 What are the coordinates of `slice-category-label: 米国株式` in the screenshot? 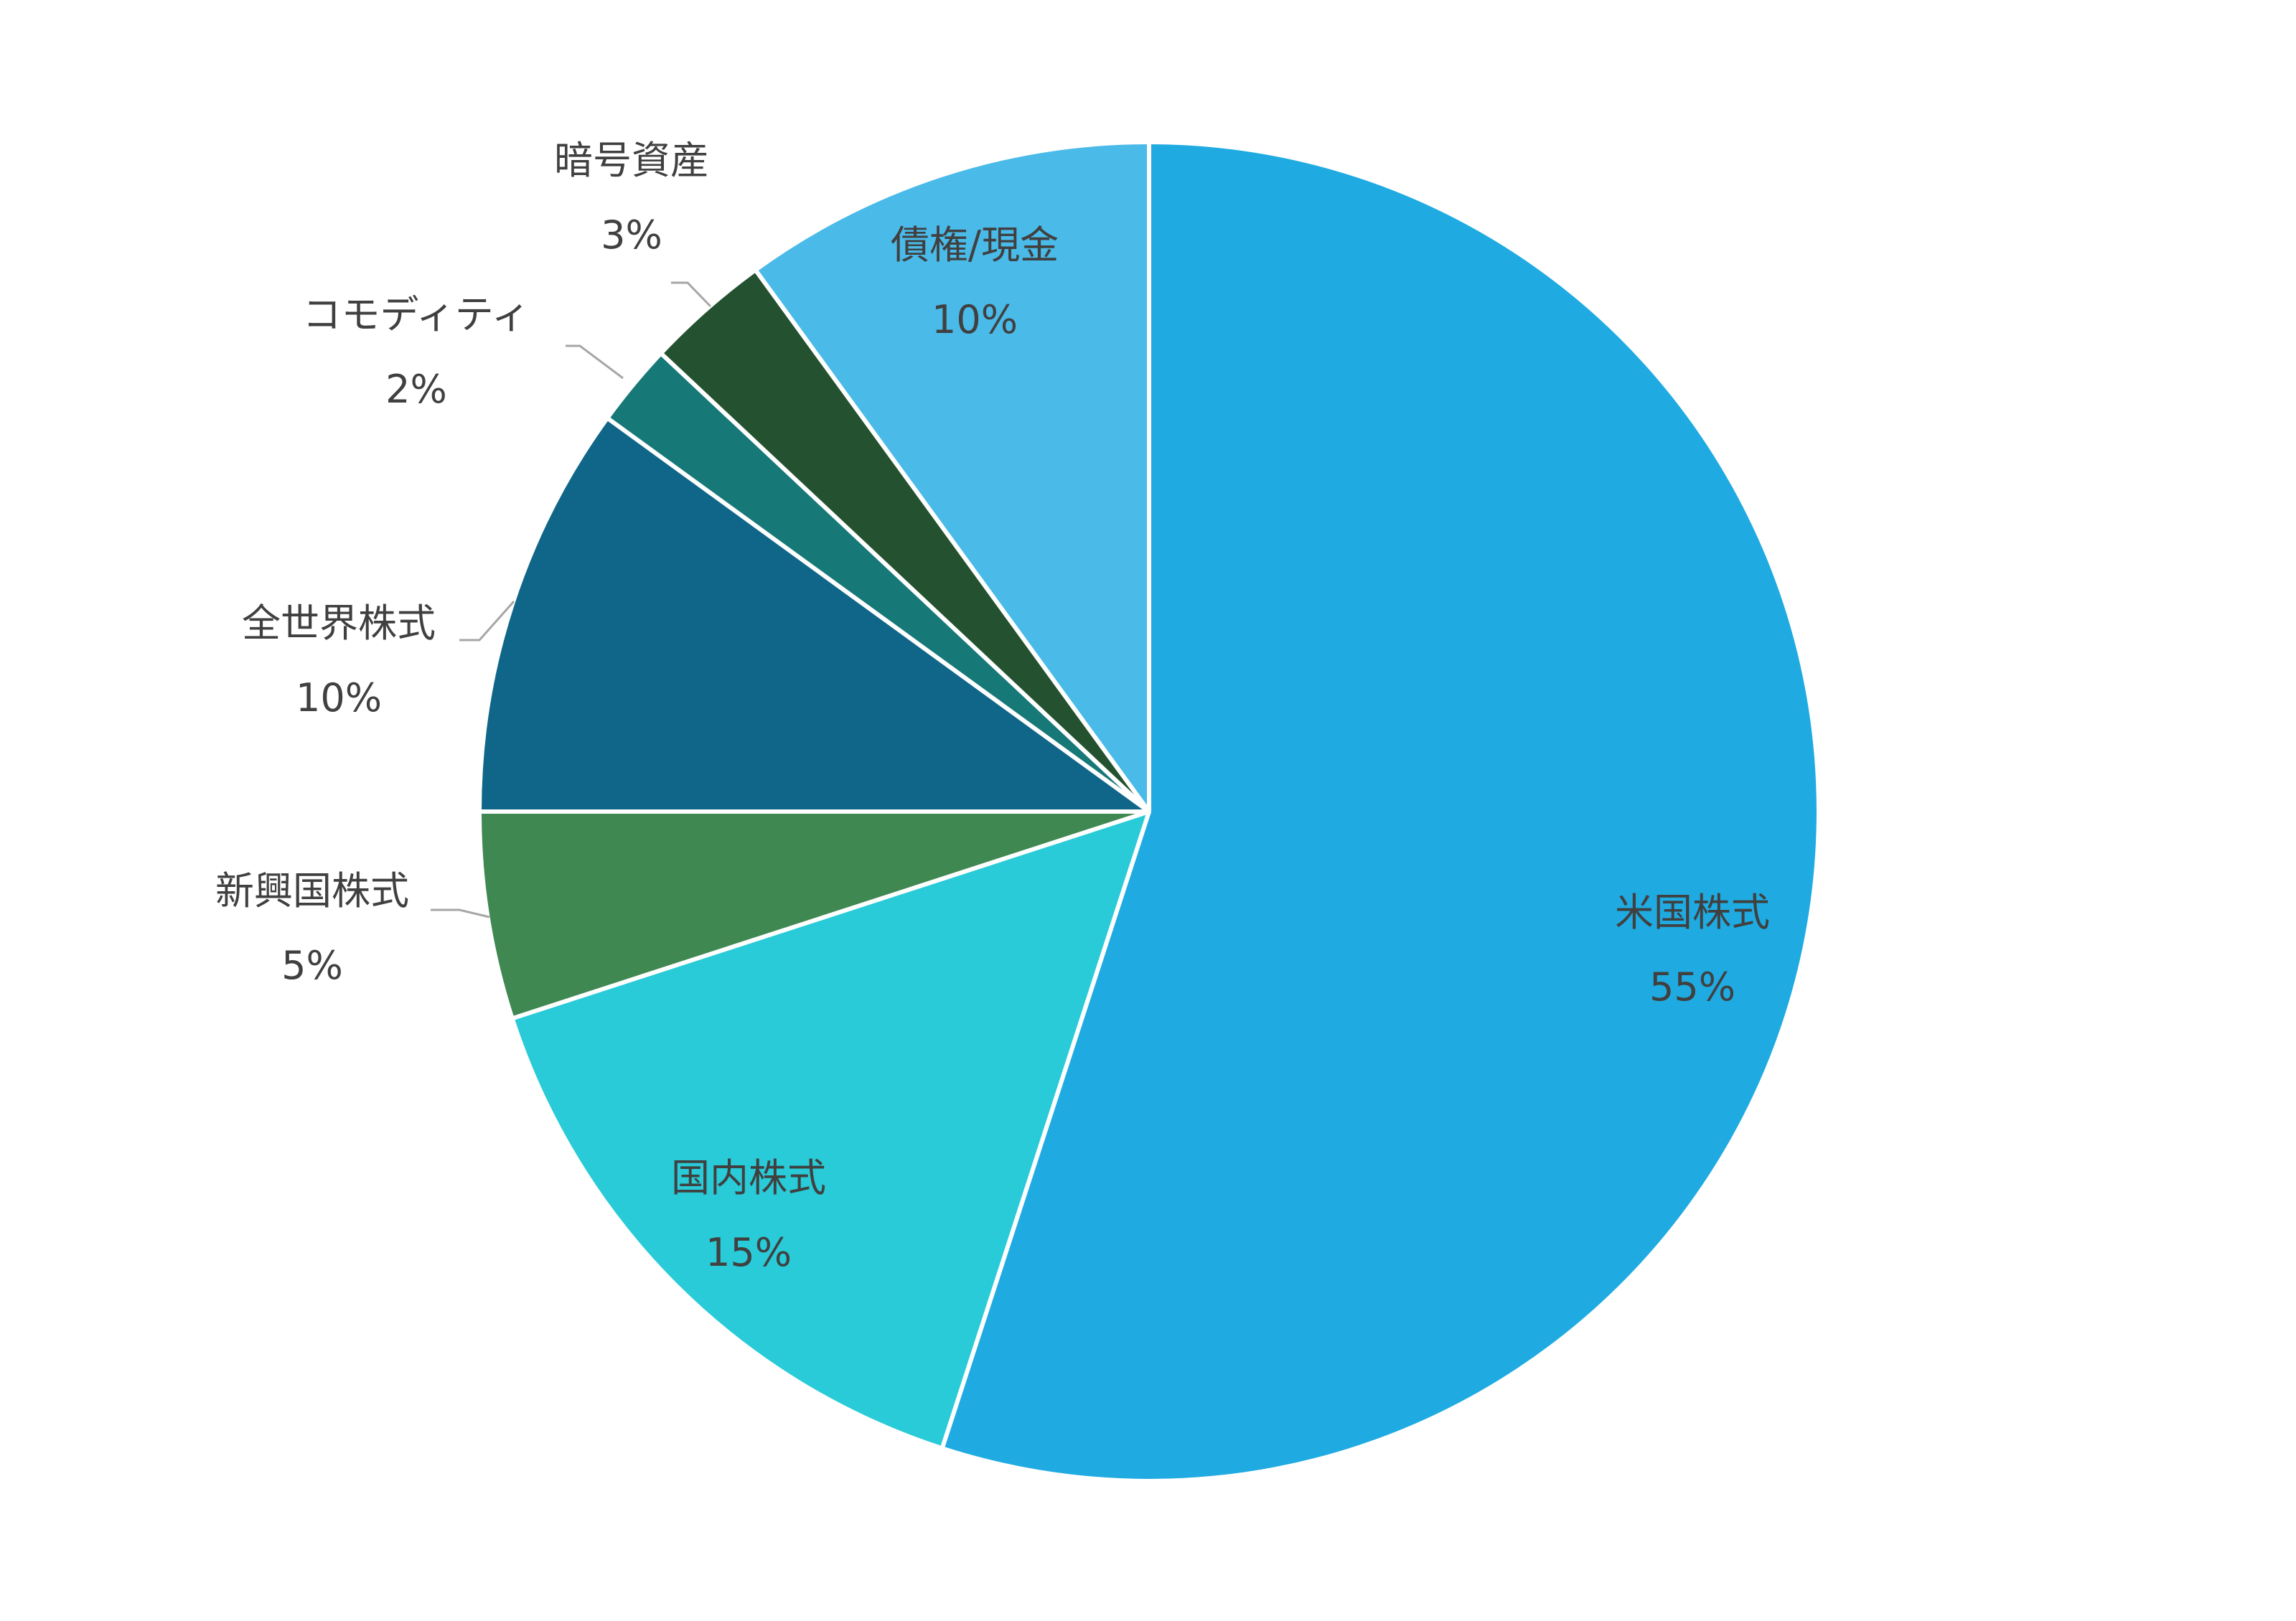 It's located at (1692, 912).